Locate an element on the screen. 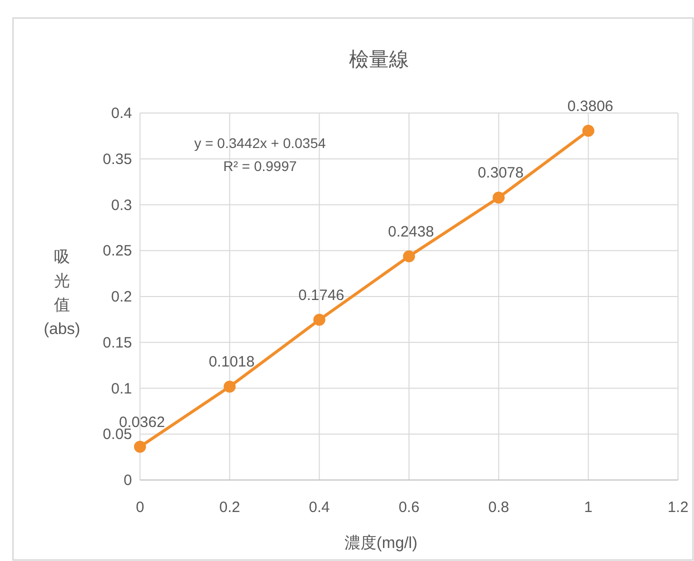 The height and width of the screenshot is (561, 694). y-axis-title: 吸光值(abs) is located at coordinates (62, 293).